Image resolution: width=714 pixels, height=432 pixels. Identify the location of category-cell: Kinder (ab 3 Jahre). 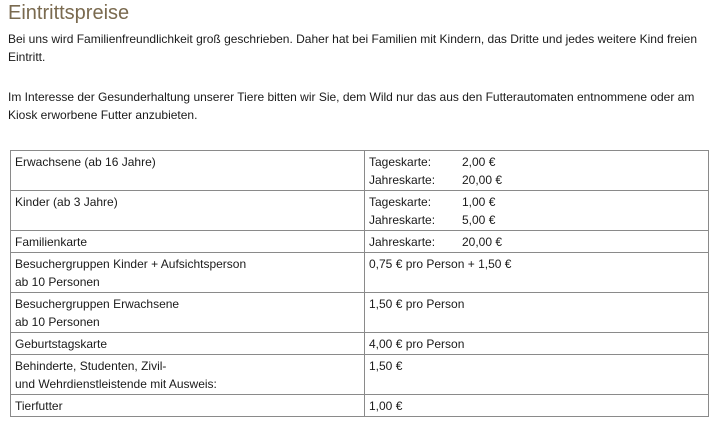
(187, 210).